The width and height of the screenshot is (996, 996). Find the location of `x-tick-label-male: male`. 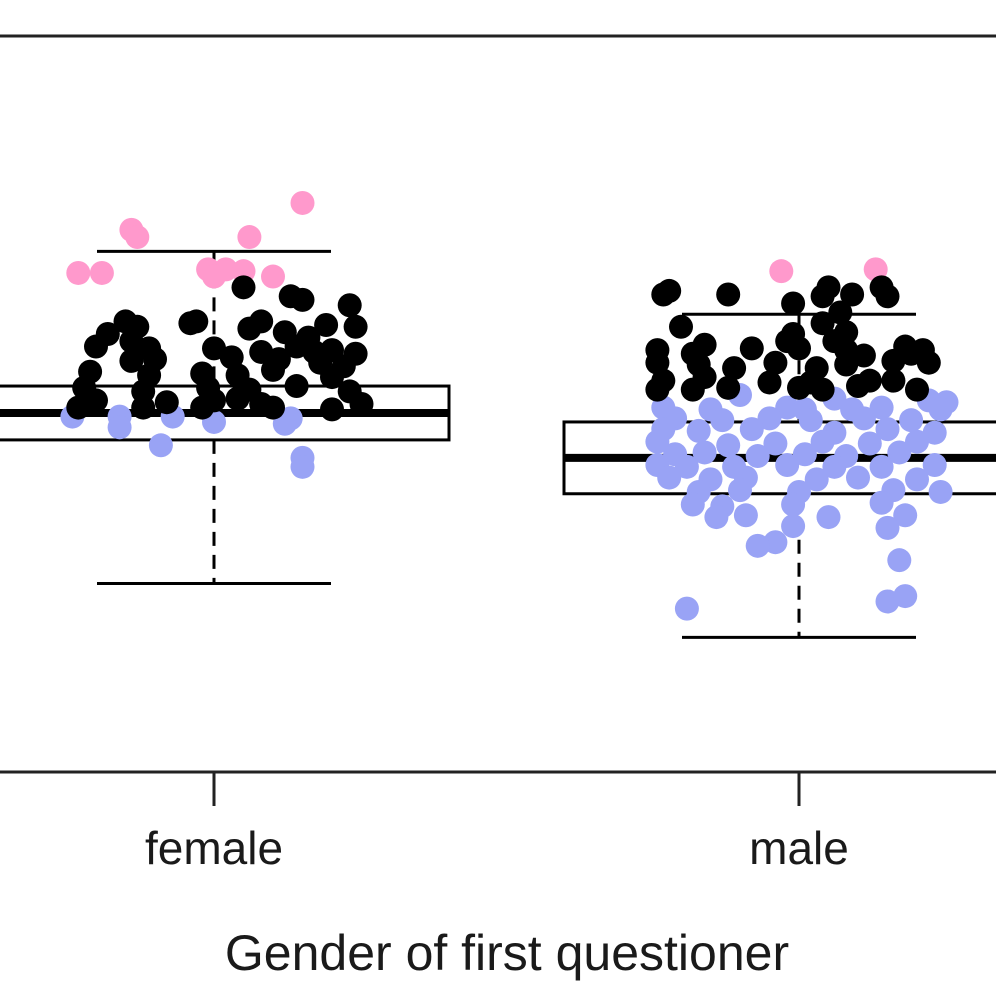

x-tick-label-male: male is located at coordinates (799, 848).